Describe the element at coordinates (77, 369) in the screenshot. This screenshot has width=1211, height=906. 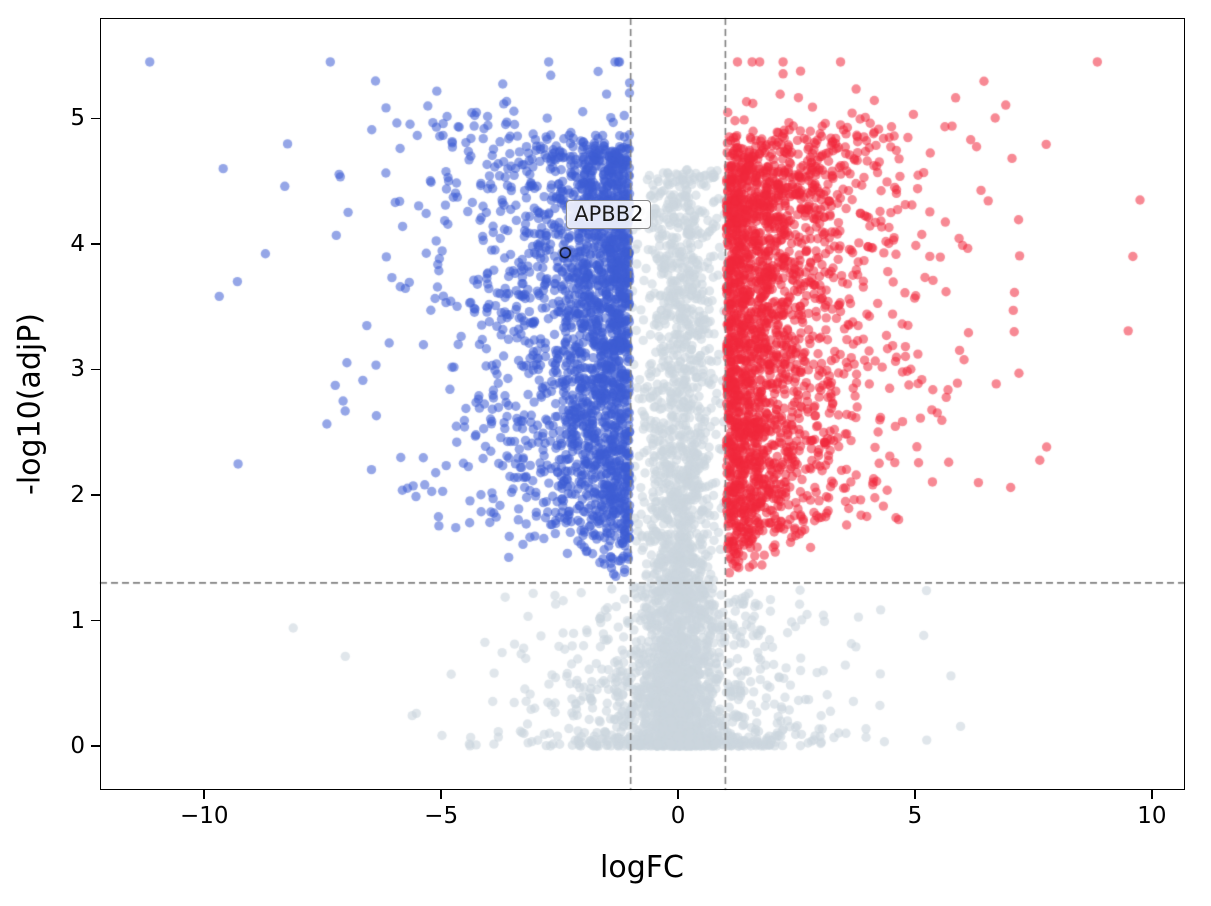
I see `y-tick-label: 3` at that location.